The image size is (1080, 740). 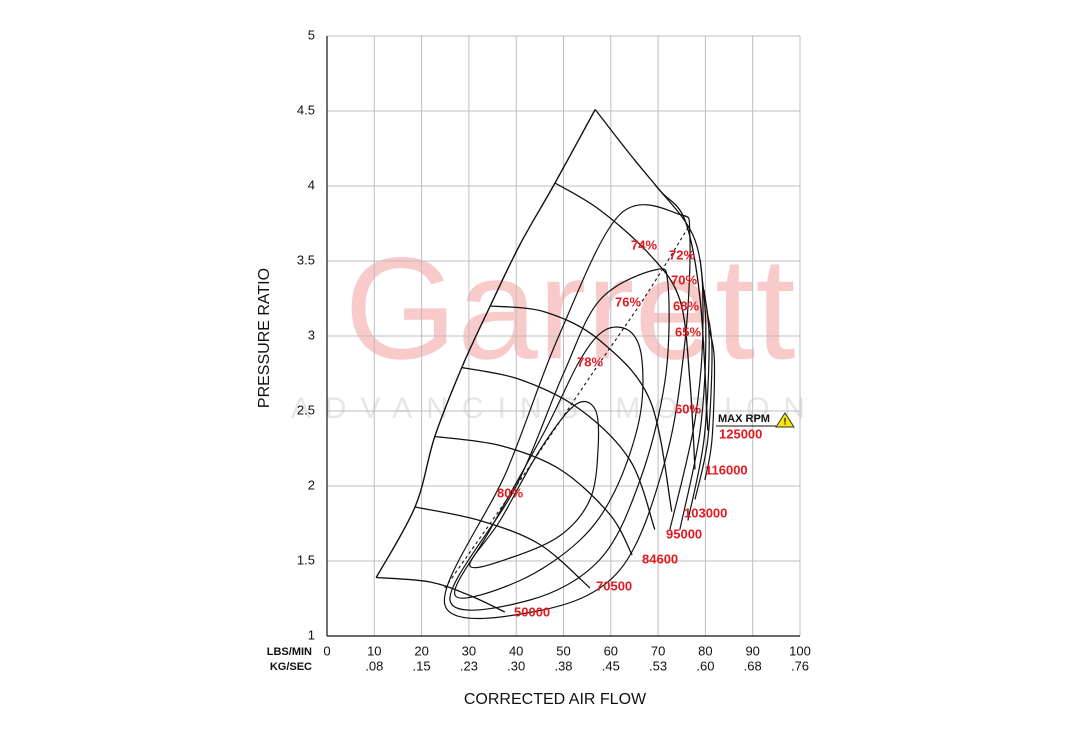 What do you see at coordinates (306, 109) in the screenshot?
I see `y-tick-label: 4.5` at bounding box center [306, 109].